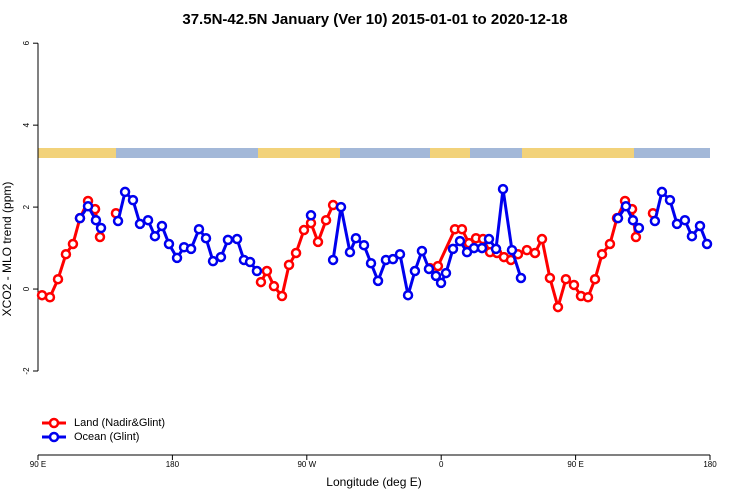  What do you see at coordinates (26, 42) in the screenshot?
I see `y-tick-label: 6` at bounding box center [26, 42].